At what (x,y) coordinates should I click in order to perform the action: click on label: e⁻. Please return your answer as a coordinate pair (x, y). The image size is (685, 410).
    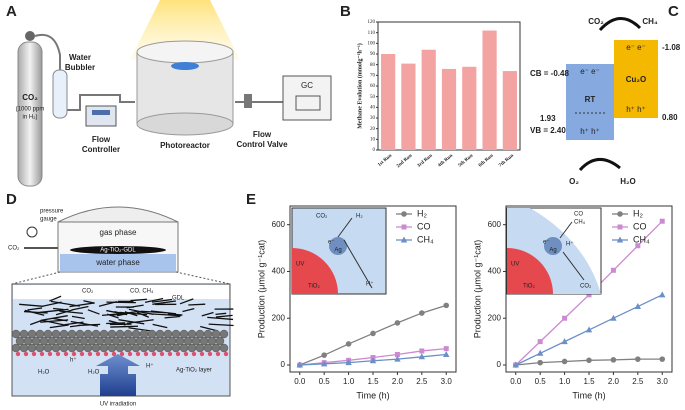
    Looking at the image, I should click on (546, 243).